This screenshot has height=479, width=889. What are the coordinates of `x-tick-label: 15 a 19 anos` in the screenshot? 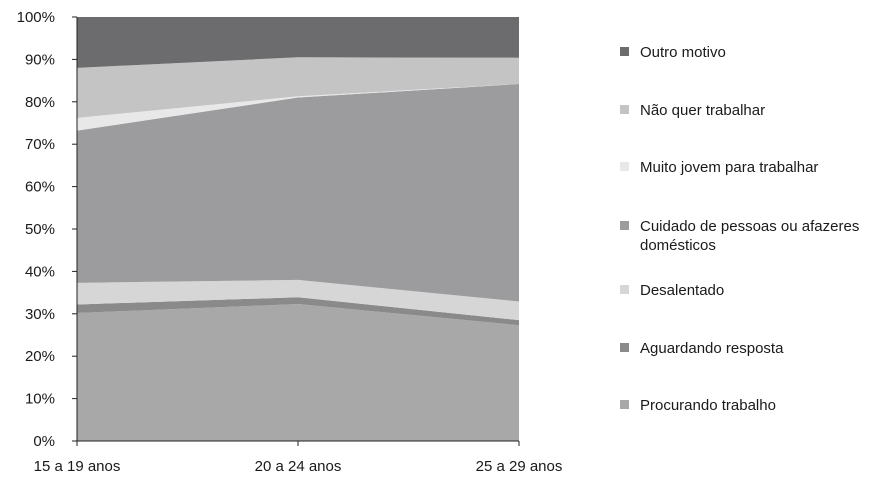 It's located at (77, 466).